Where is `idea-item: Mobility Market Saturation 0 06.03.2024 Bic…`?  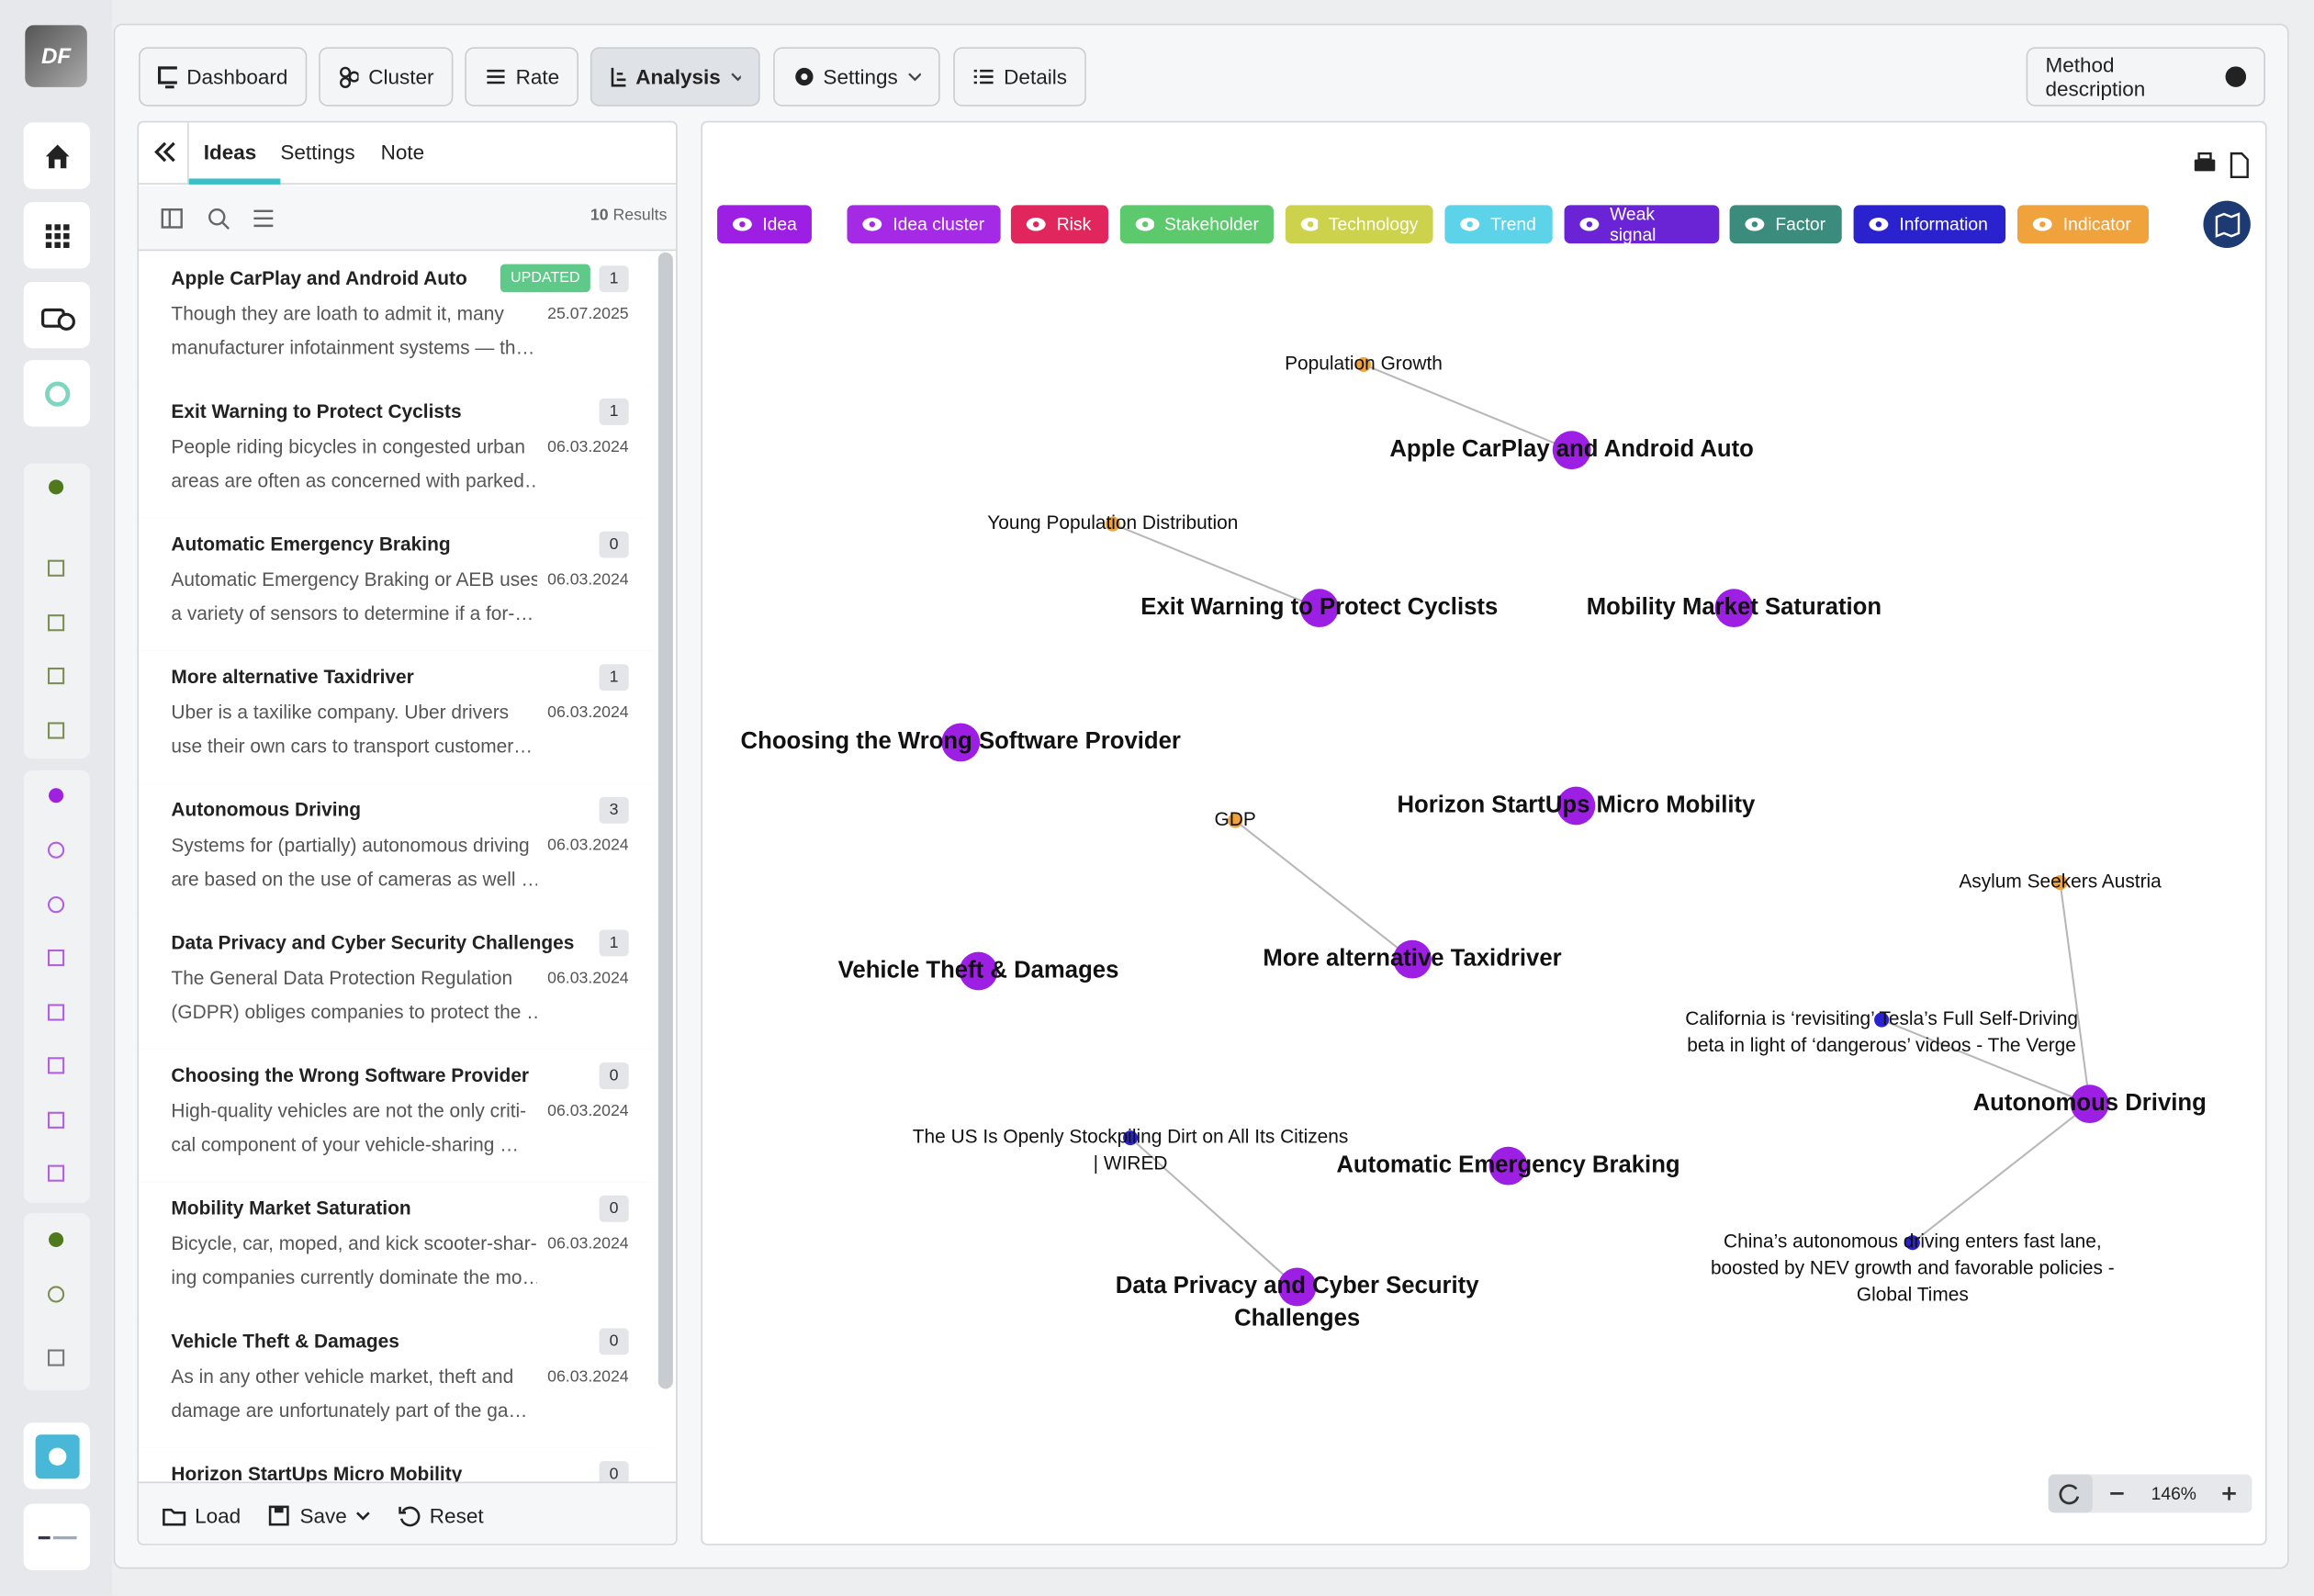
idea-item: Mobility Market Saturation 0 06.03.2024 Bic… is located at coordinates (396, 1249).